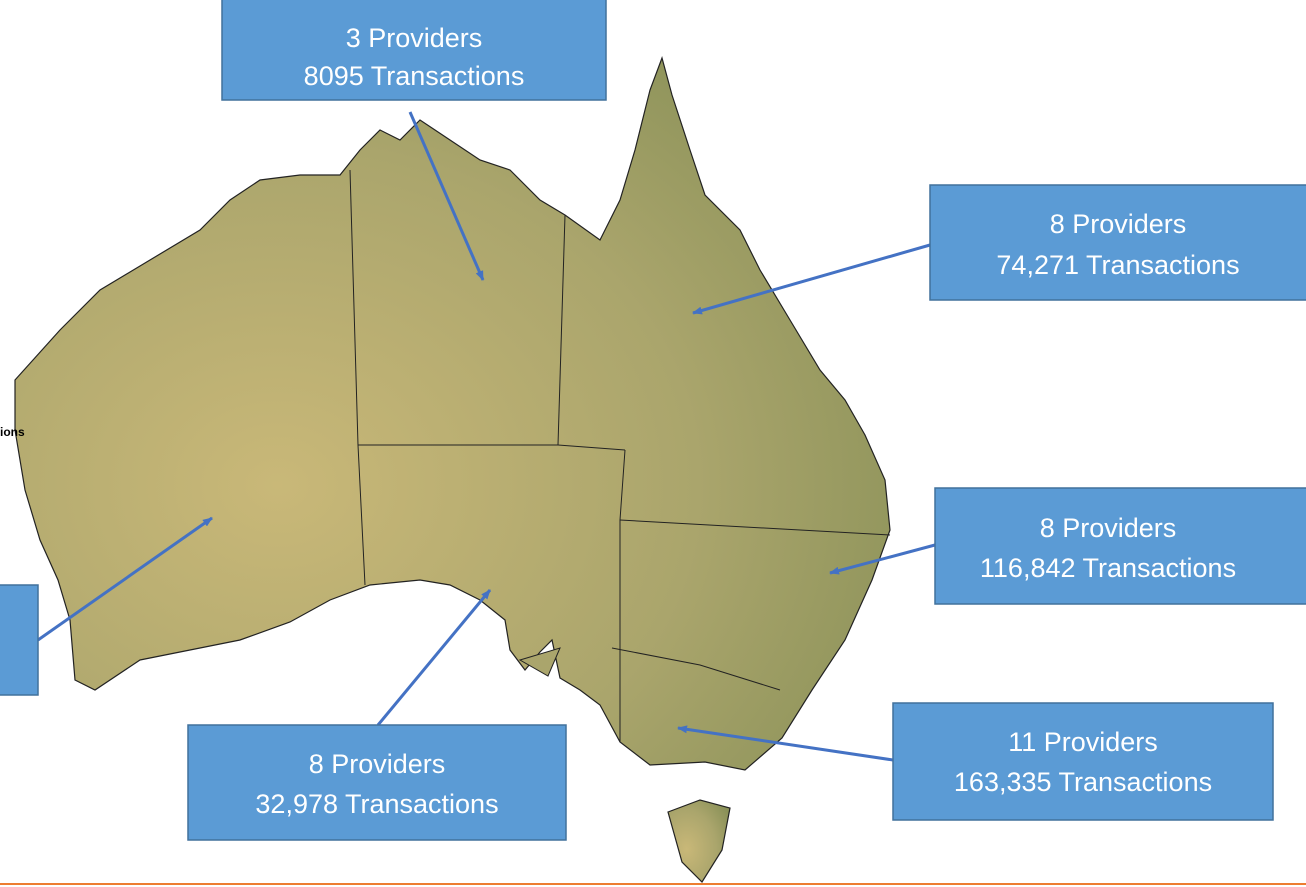  I want to click on providers: 3 Providers, so click(414, 38).